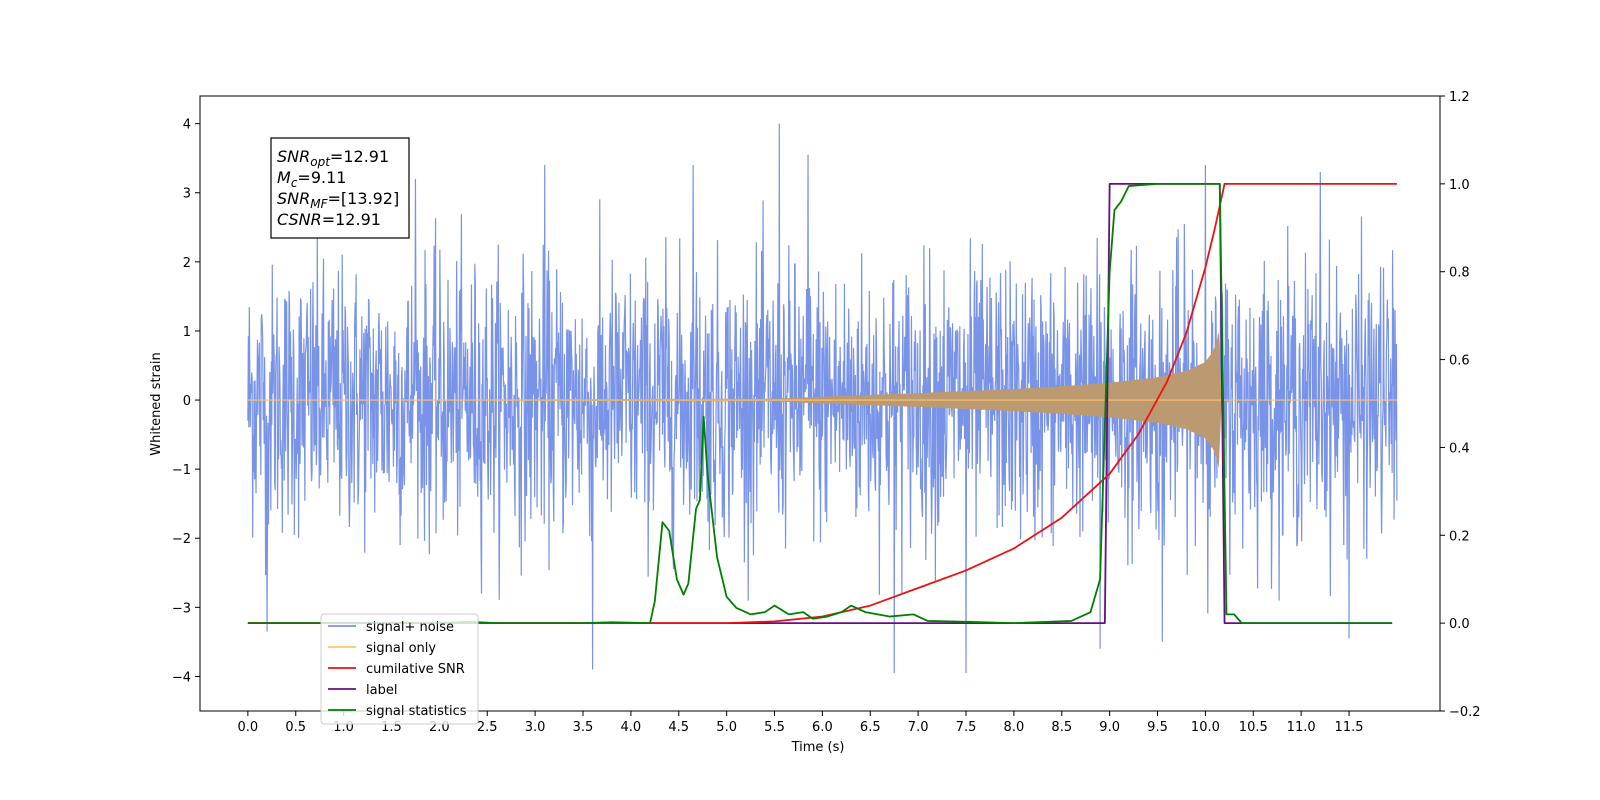 This screenshot has height=800, width=1600. I want to click on legend-frame, so click(399, 669).